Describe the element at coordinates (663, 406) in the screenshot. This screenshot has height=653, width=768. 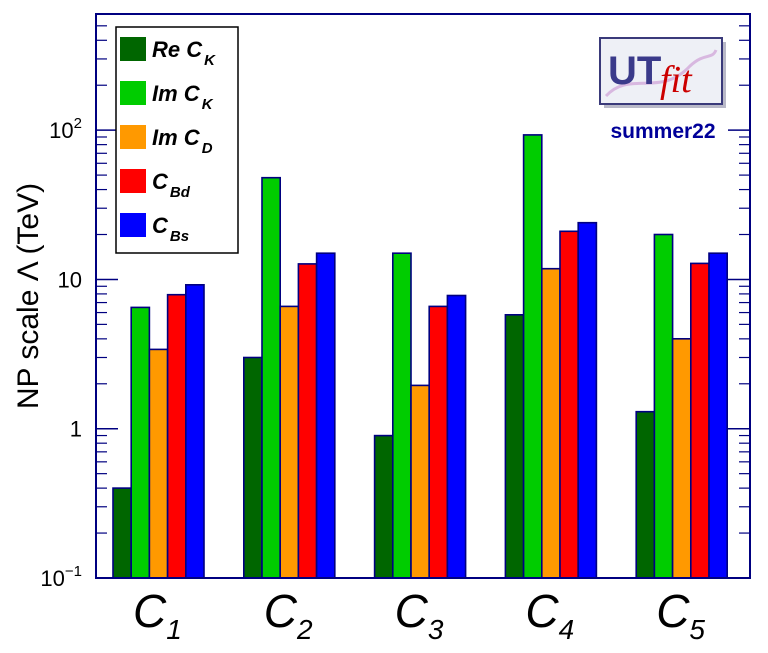
I see `bar-5-im-c-k` at that location.